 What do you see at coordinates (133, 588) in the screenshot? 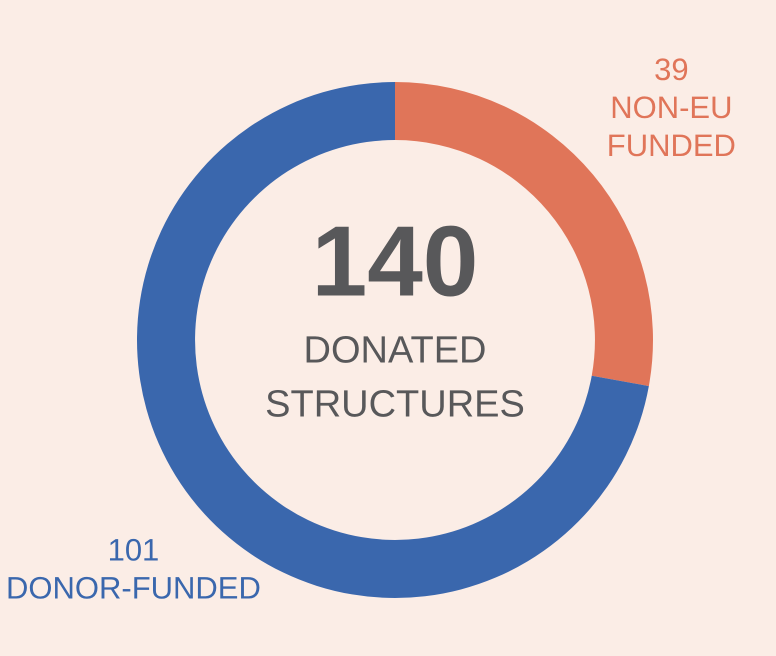
I see `slice-label: DONOR-FUNDED` at bounding box center [133, 588].